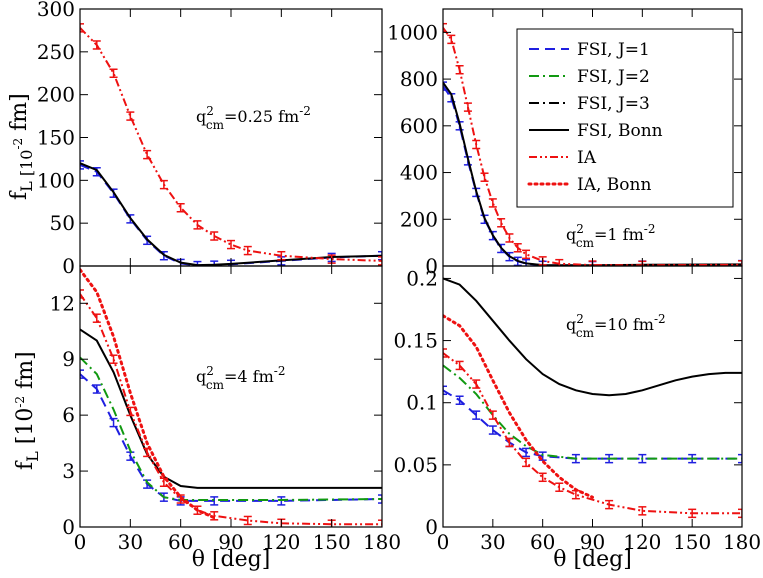 This screenshot has width=763, height=578. I want to click on panel-annotation: q2 cm=10 fm-2, so click(616, 326).